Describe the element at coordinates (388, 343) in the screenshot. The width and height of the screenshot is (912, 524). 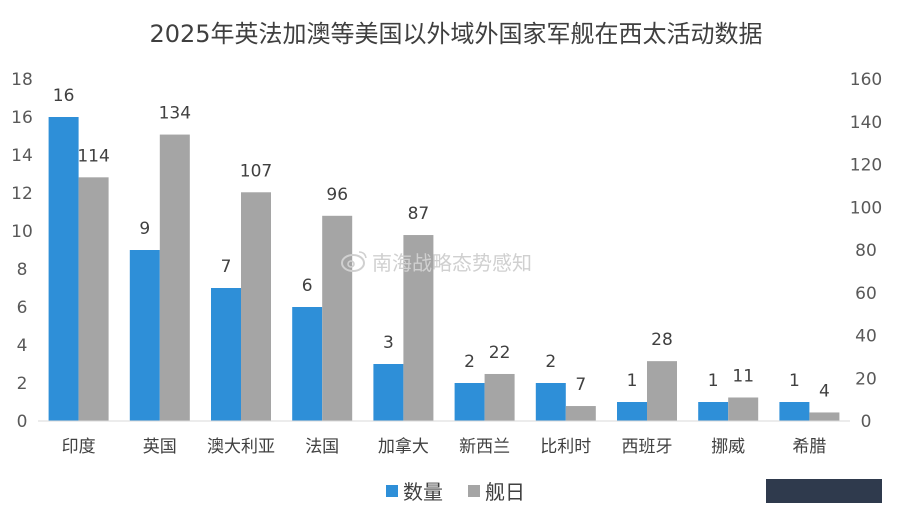
I see `data-label-count: 3` at that location.